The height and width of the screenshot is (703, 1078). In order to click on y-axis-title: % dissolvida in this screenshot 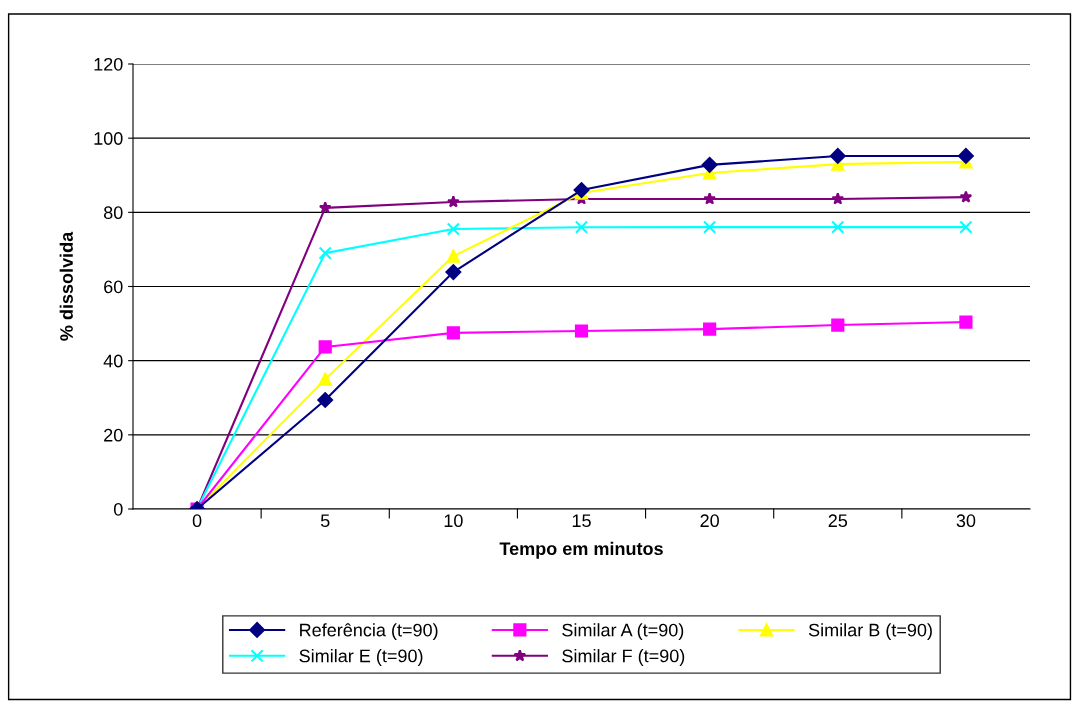, I will do `click(66, 286)`.